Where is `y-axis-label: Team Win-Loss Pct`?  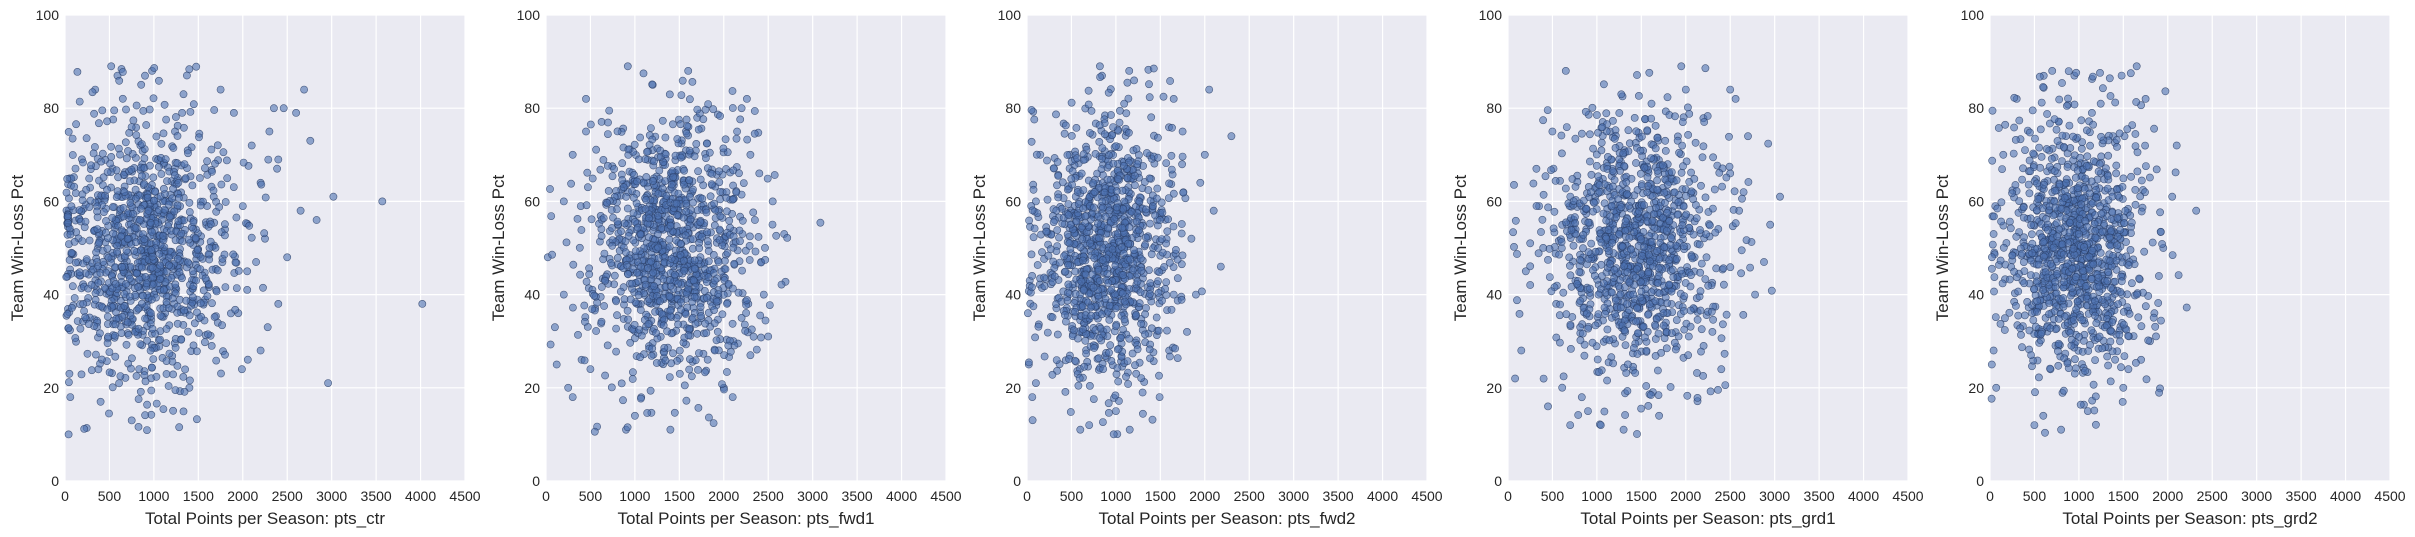
y-axis-label: Team Win-Loss Pct is located at coordinates (498, 248).